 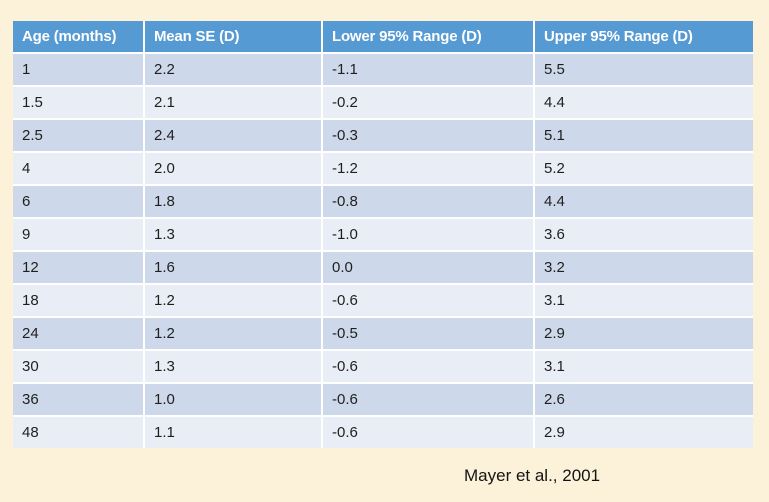 What do you see at coordinates (79, 202) in the screenshot?
I see `table-cell: 6` at bounding box center [79, 202].